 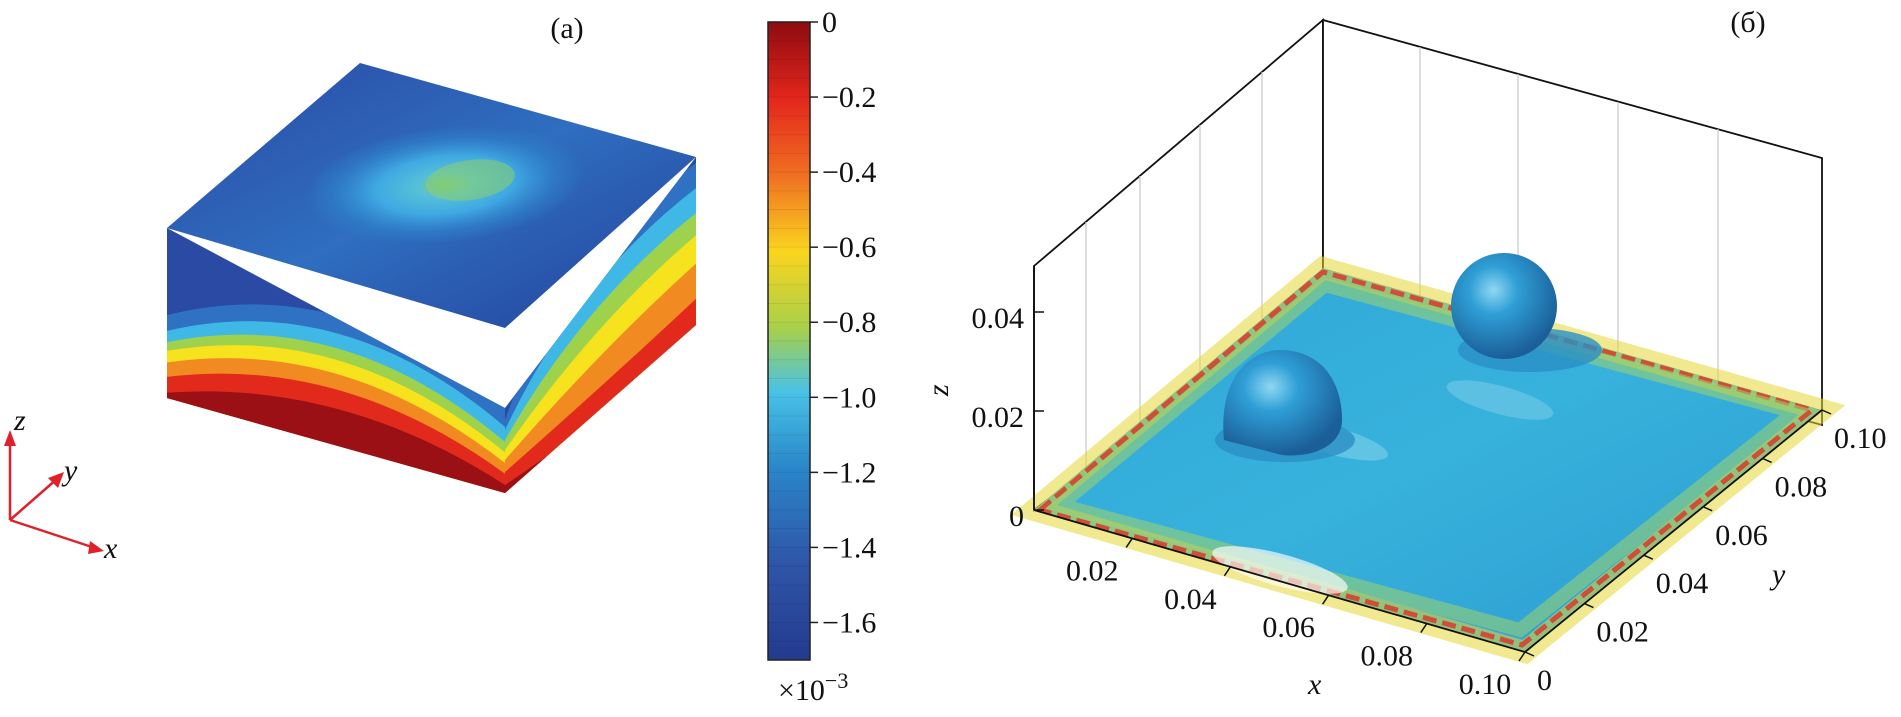 I want to click on axis-triad-y-label: y, so click(x=69, y=470).